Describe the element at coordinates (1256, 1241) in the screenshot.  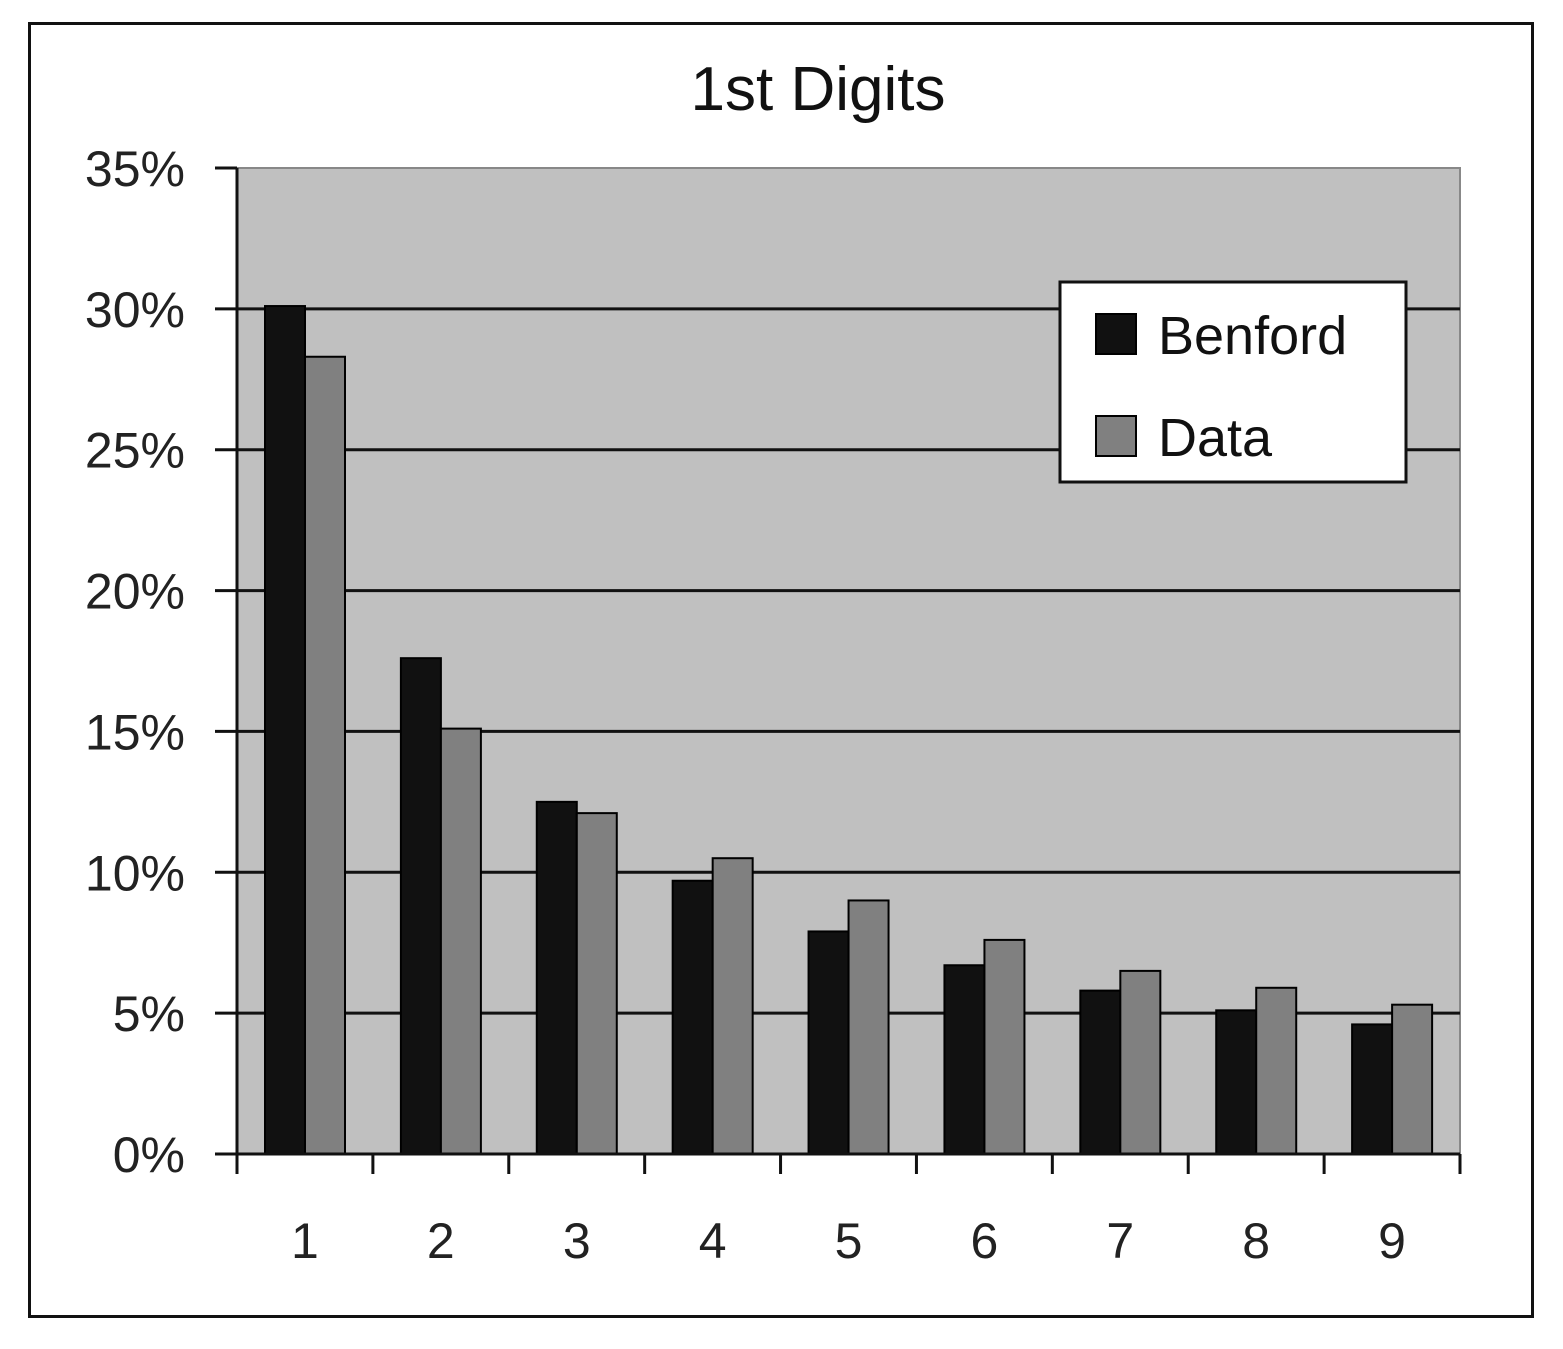
I see `x-tick-label: 8` at that location.